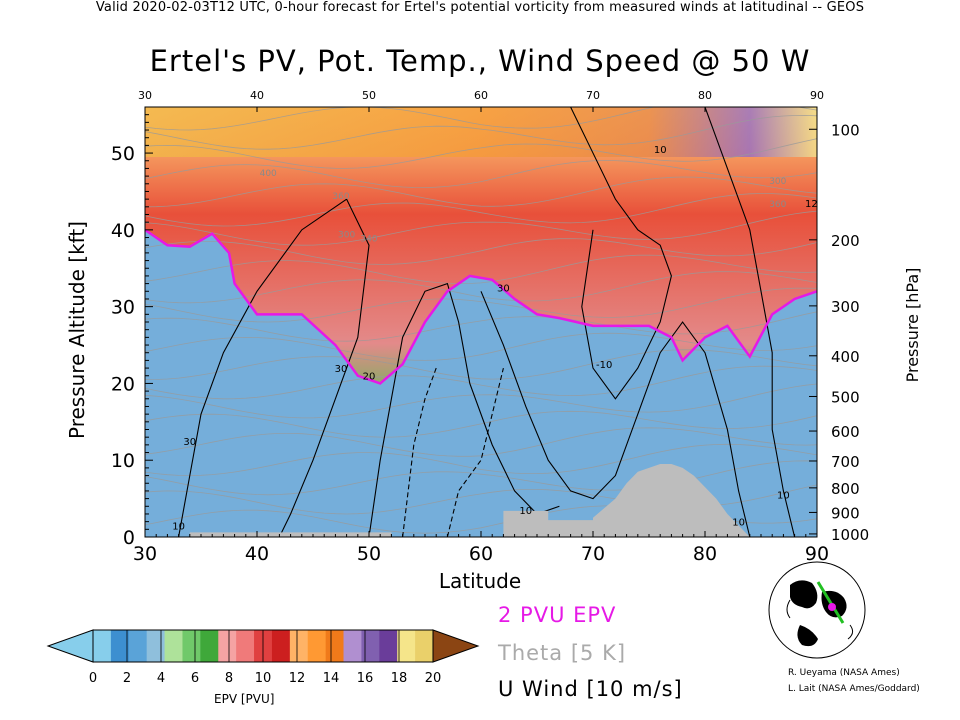 This screenshot has width=960, height=720. I want to click on top-x-axis: 30 40 50 60 70 80 90, so click(481, 100).